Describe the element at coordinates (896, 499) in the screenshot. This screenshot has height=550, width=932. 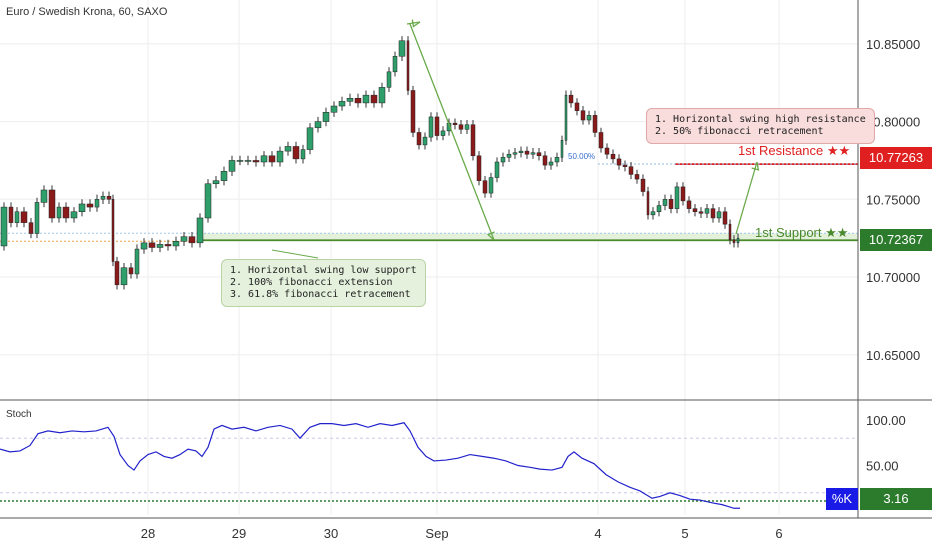
I see `stoch-k-value: 3.16` at that location.